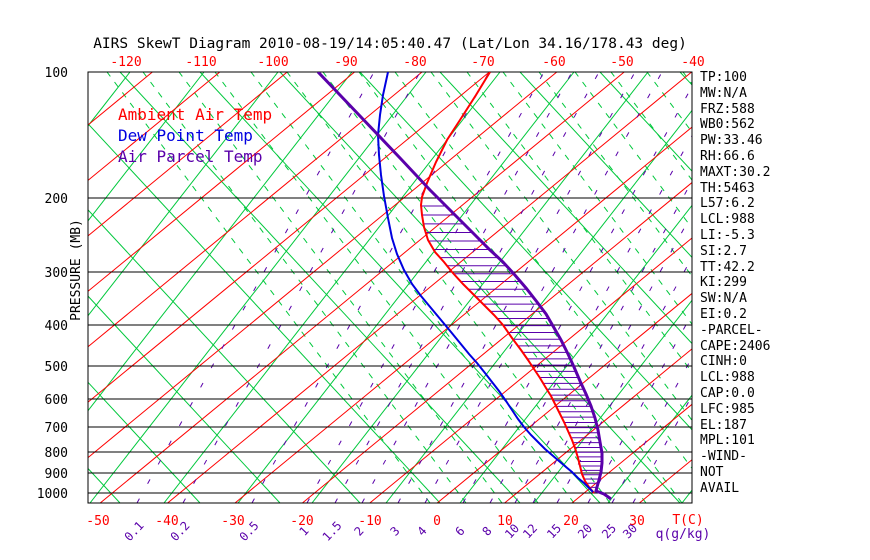 This screenshot has width=870, height=560. Describe the element at coordinates (56, 326) in the screenshot. I see `pressure-tick-label: 400` at that location.